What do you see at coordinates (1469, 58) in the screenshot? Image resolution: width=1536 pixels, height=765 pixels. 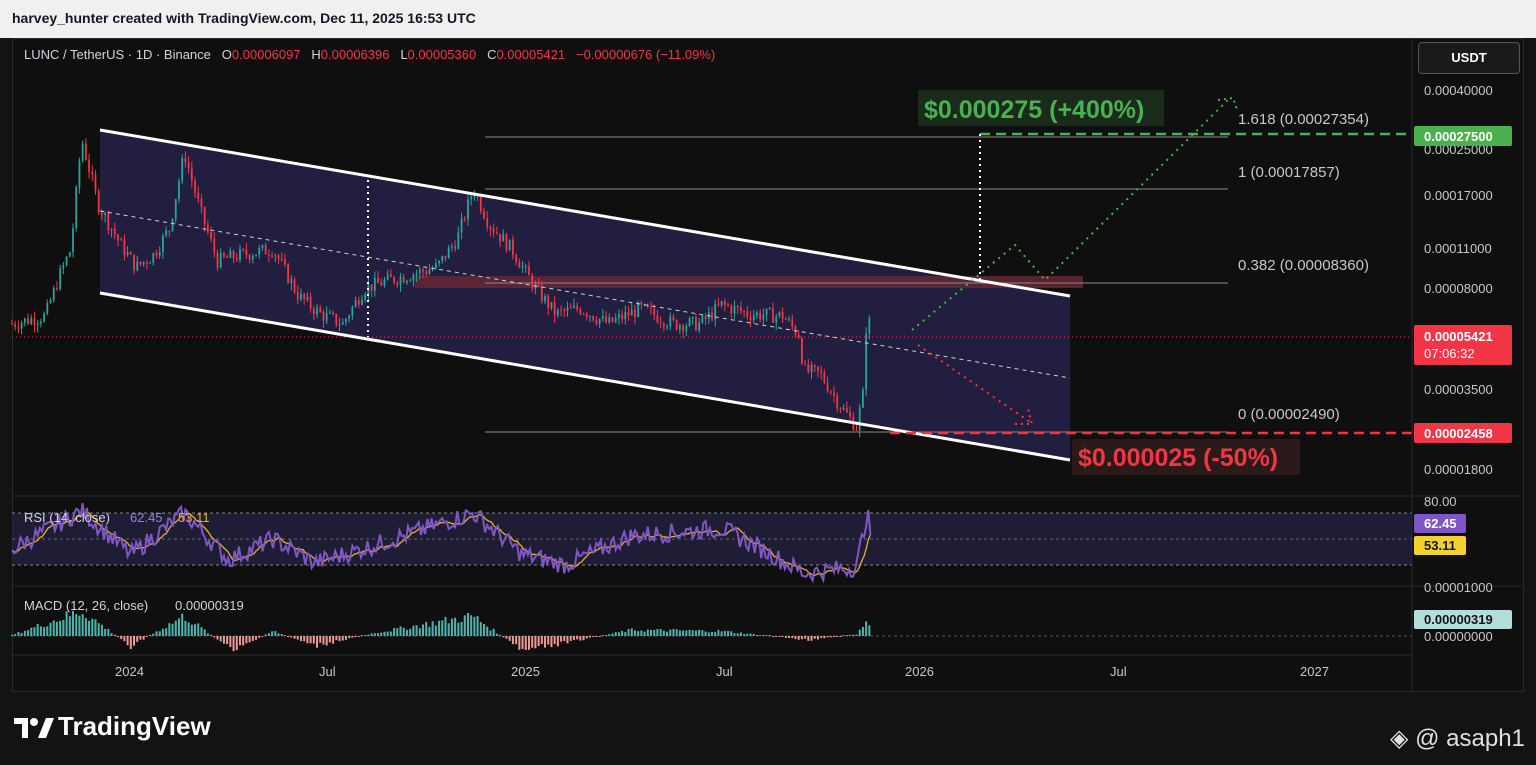 I see `currency-button: USDT` at bounding box center [1469, 58].